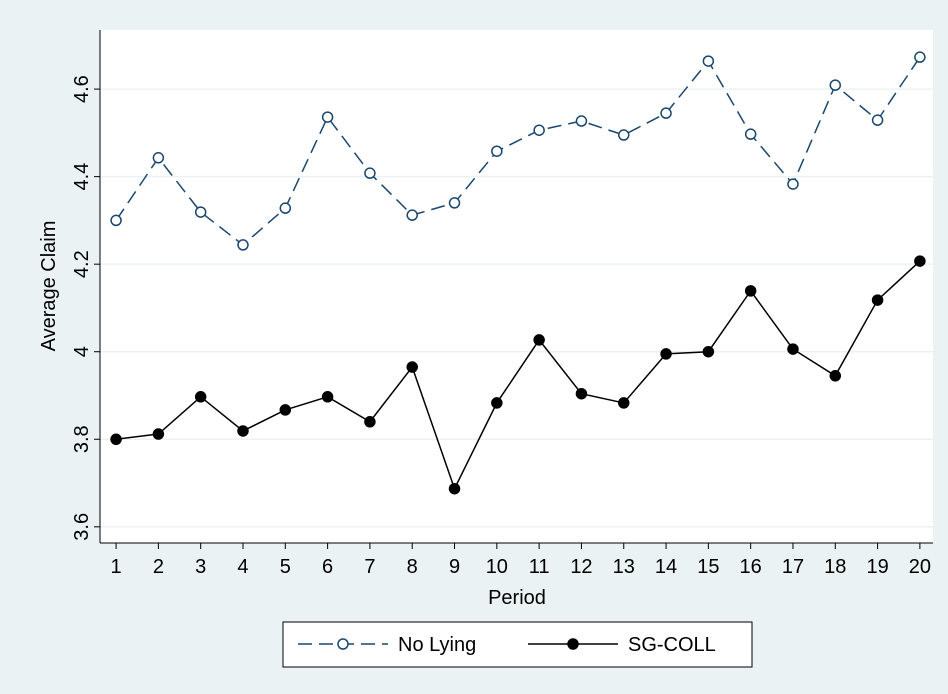 Image resolution: width=948 pixels, height=694 pixels. I want to click on x-tick-label: 19, so click(877, 567).